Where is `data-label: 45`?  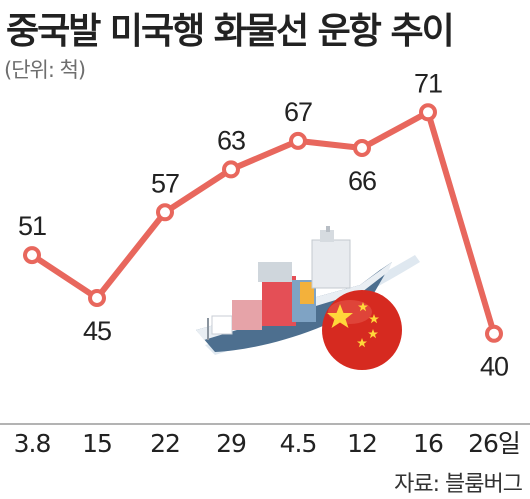 data-label: 45 is located at coordinates (97, 331).